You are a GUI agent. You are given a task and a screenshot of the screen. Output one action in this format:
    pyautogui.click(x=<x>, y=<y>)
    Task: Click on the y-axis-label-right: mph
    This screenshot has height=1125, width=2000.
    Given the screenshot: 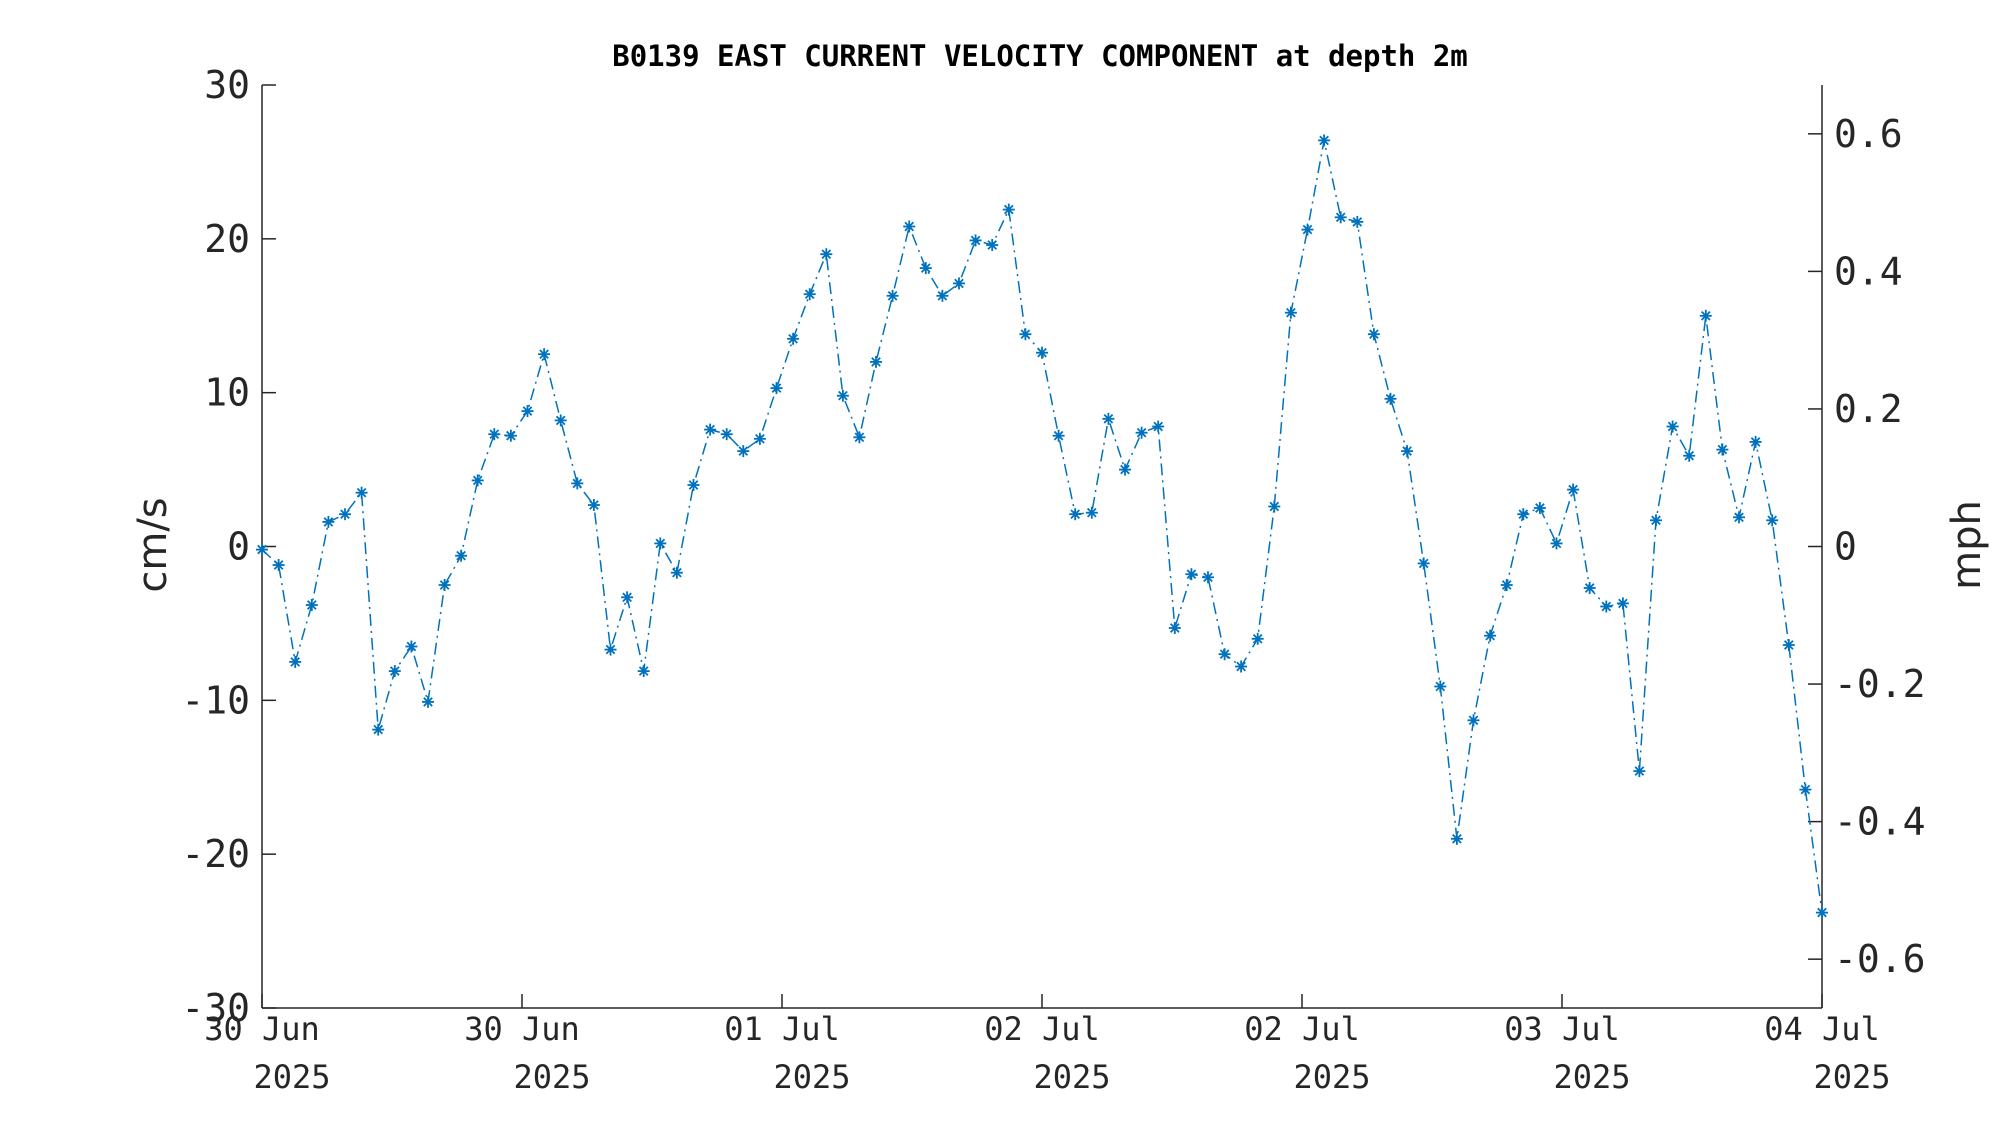 What is the action you would take?
    pyautogui.click(x=1967, y=545)
    